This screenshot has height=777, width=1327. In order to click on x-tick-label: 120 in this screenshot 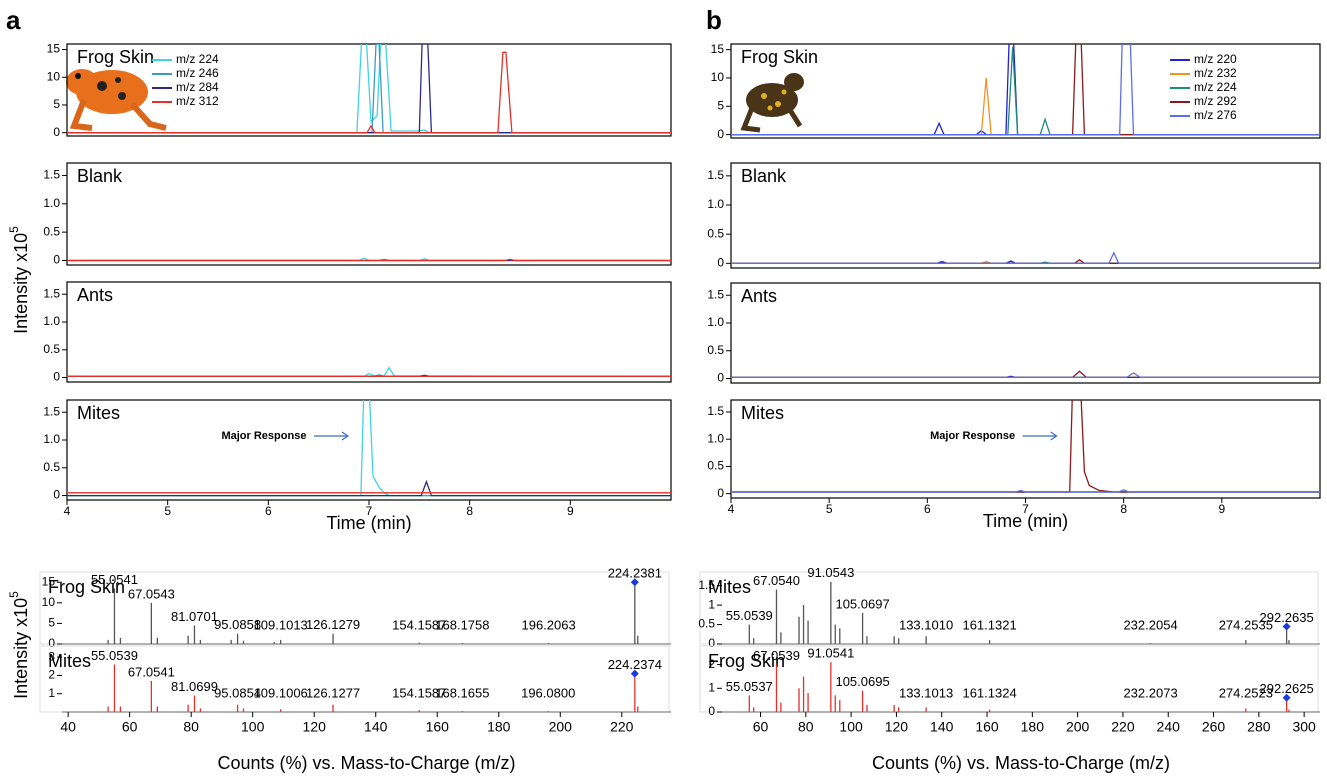, I will do `click(315, 727)`.